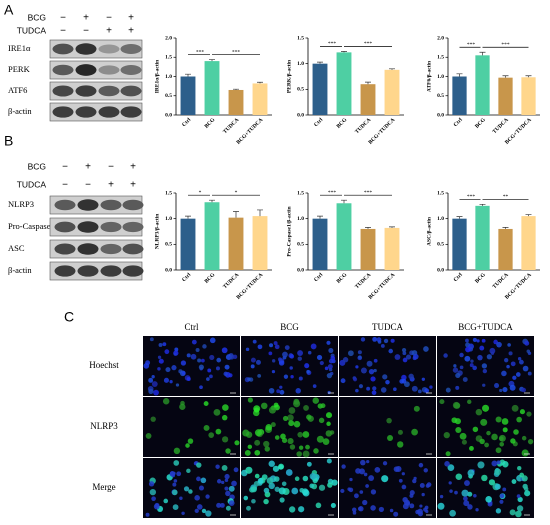 This screenshot has height=525, width=550. Describe the element at coordinates (300, 193) in the screenshot. I see `y-tick-label: 1.5` at that location.